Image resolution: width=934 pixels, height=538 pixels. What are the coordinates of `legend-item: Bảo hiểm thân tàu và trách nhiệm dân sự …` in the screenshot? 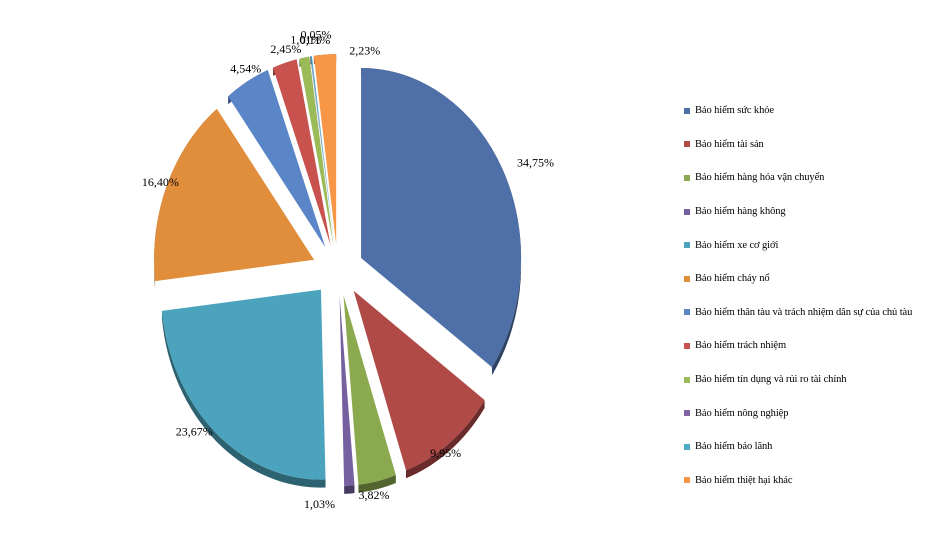 It's located at (807, 313).